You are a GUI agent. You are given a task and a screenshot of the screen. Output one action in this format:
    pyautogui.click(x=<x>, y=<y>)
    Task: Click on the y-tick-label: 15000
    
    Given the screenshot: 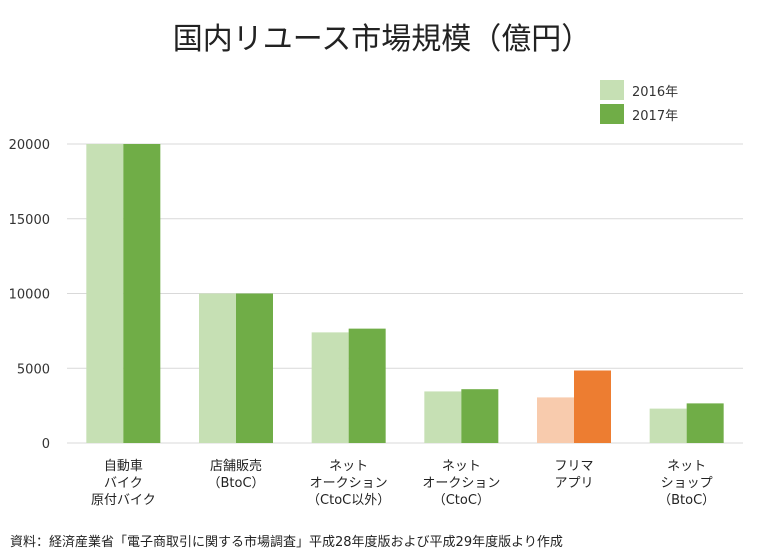 What is the action you would take?
    pyautogui.click(x=29, y=220)
    